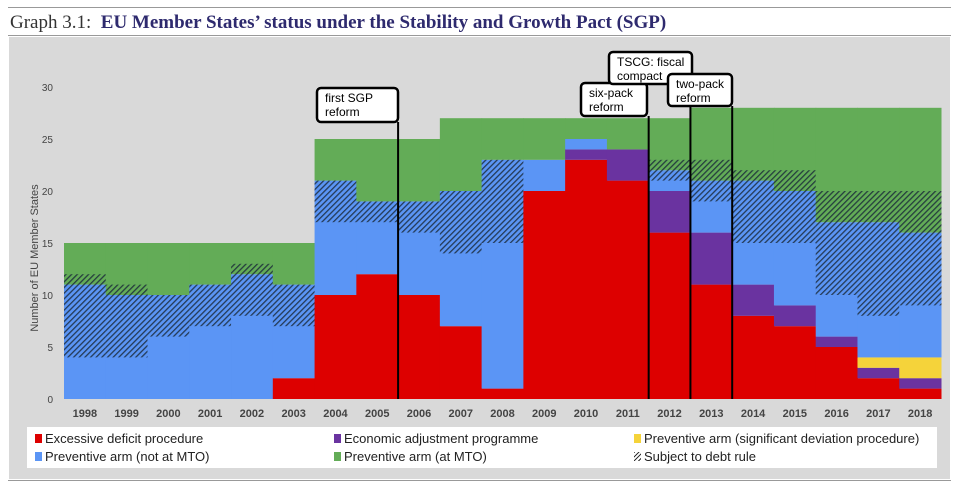 The image size is (959, 486). Describe the element at coordinates (700, 456) in the screenshot. I see `legend-label: Subject to debt rule` at that location.